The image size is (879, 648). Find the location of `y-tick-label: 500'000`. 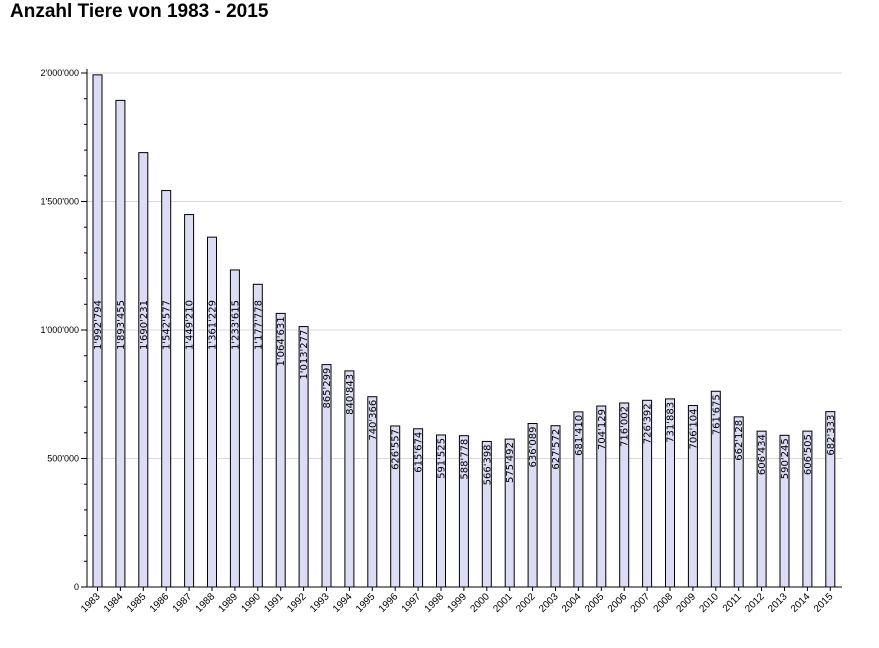

y-tick-label: 500'000 is located at coordinates (63, 459).